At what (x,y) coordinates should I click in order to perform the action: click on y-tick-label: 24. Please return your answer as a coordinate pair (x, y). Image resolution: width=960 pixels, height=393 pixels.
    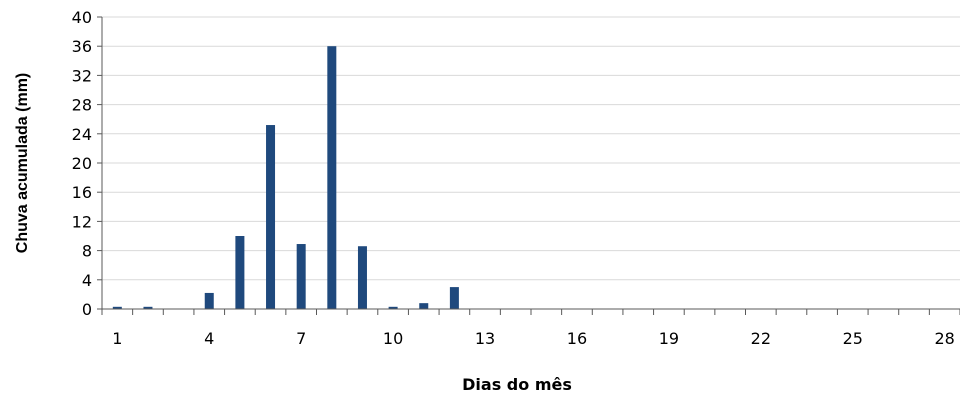
    Looking at the image, I should click on (82, 134).